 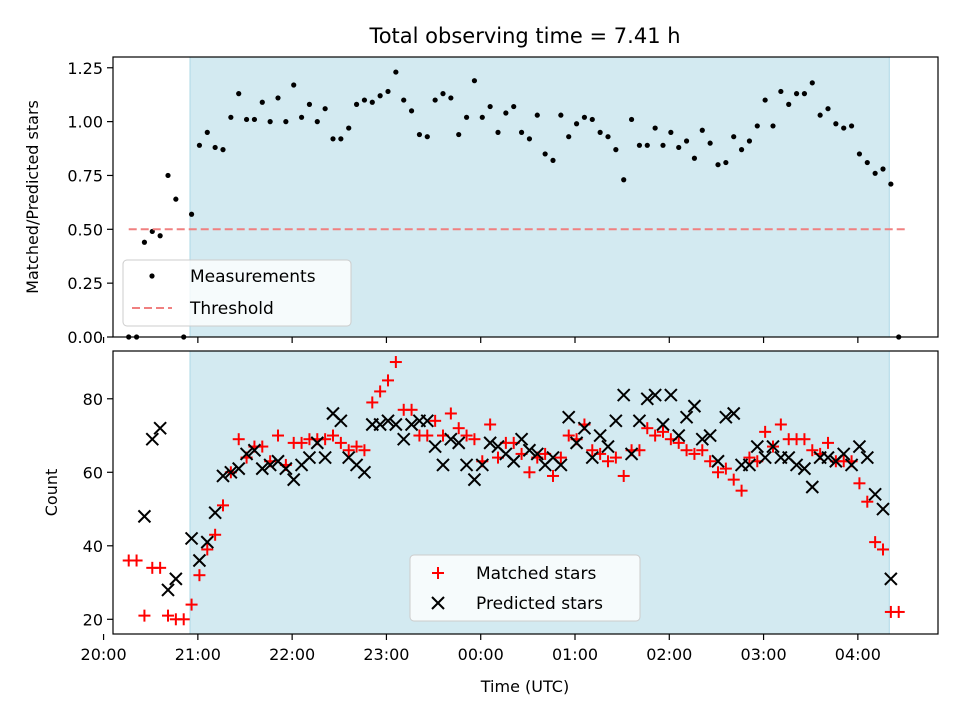 What do you see at coordinates (764, 654) in the screenshot?
I see `x-tick-label: 03:00` at bounding box center [764, 654].